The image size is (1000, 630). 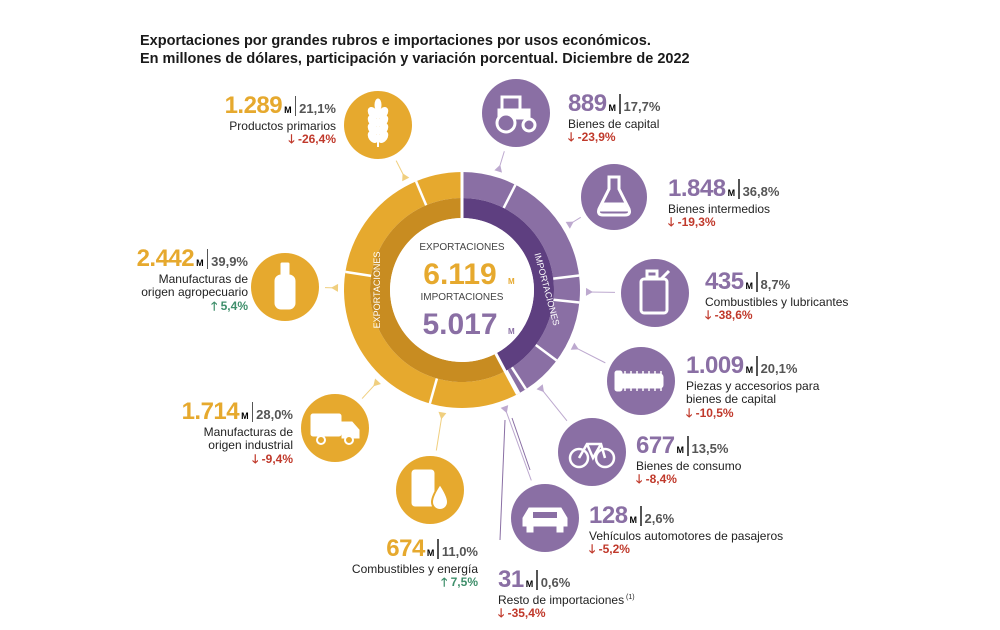 I want to click on import-item-4: 677 M 13,5% Bienes de consumo 🡓 -8,4%, so click(x=688, y=459).